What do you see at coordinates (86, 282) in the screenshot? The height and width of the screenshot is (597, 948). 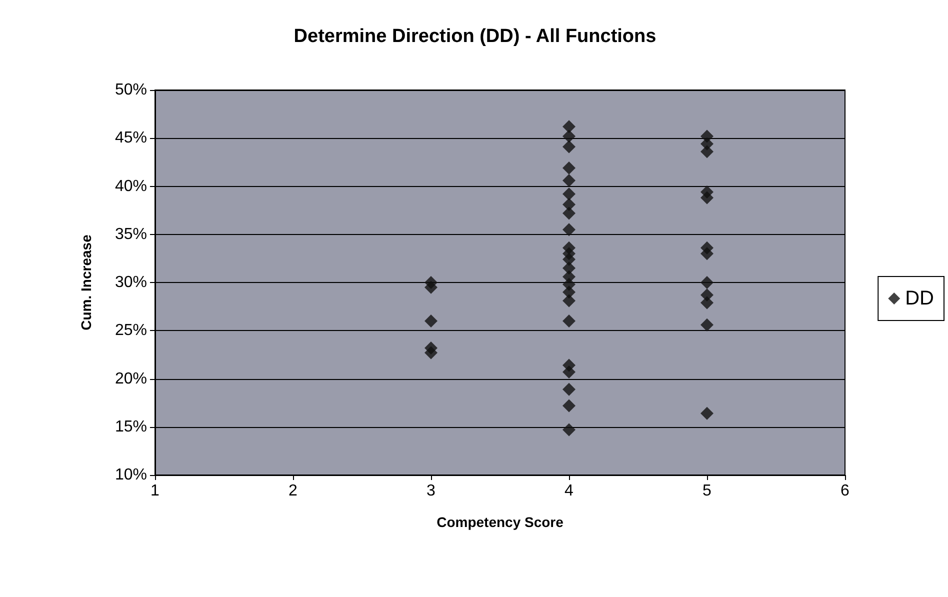 I see `y-axis-title: Cum. Increase` at bounding box center [86, 282].